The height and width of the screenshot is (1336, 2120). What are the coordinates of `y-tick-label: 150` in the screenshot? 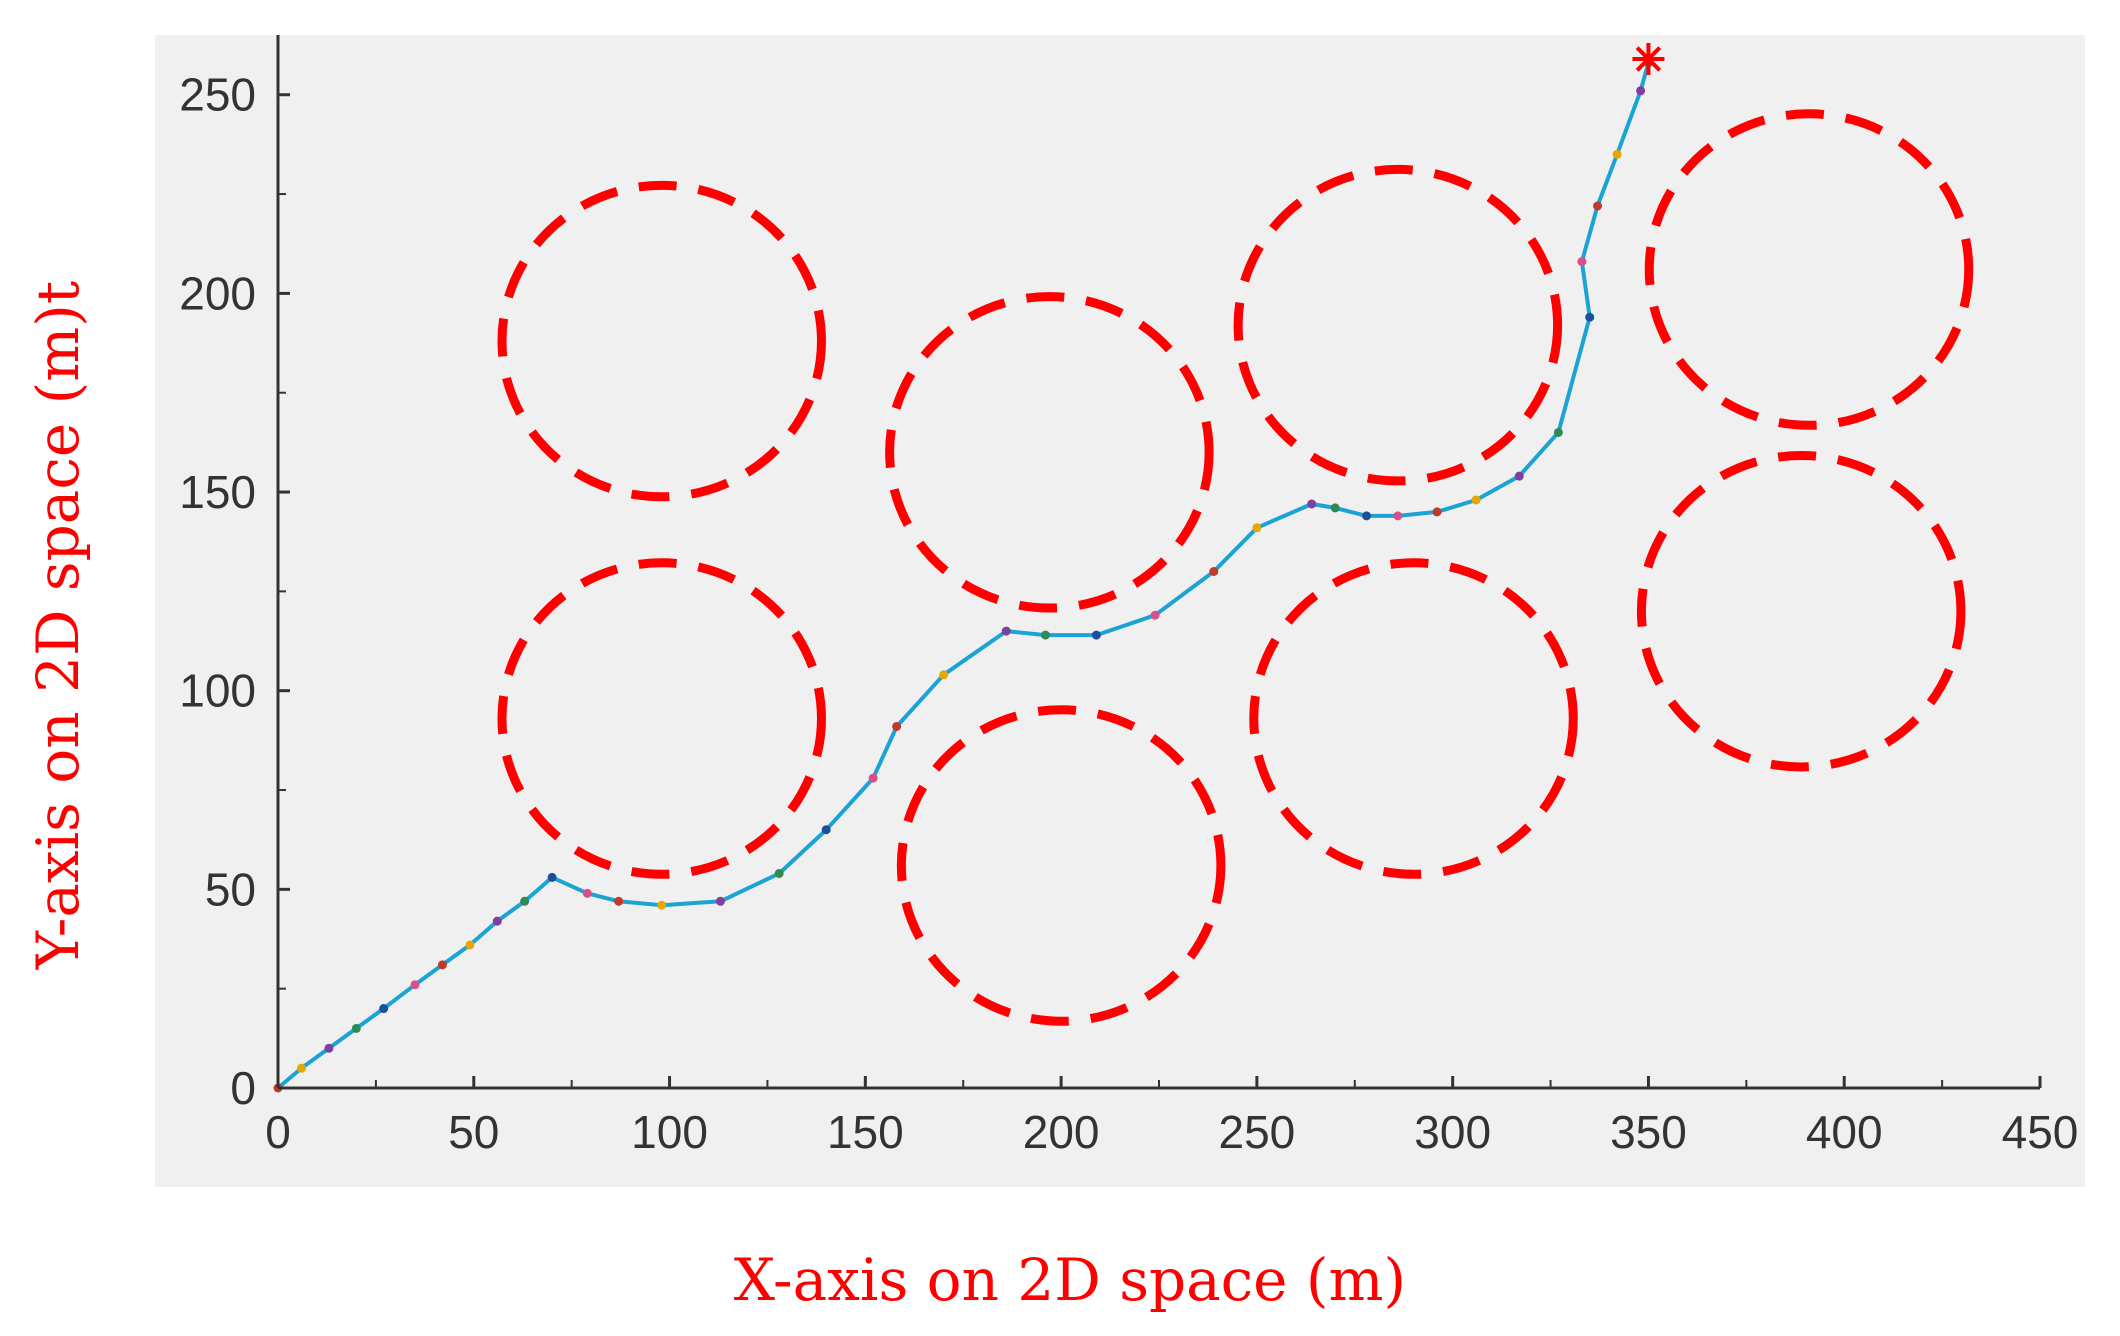 It's located at (217, 492).